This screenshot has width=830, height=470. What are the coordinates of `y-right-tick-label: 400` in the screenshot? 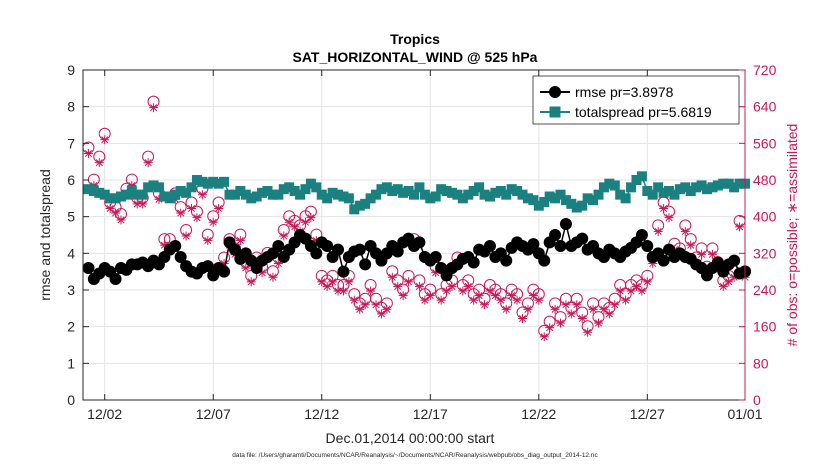 It's located at (765, 217).